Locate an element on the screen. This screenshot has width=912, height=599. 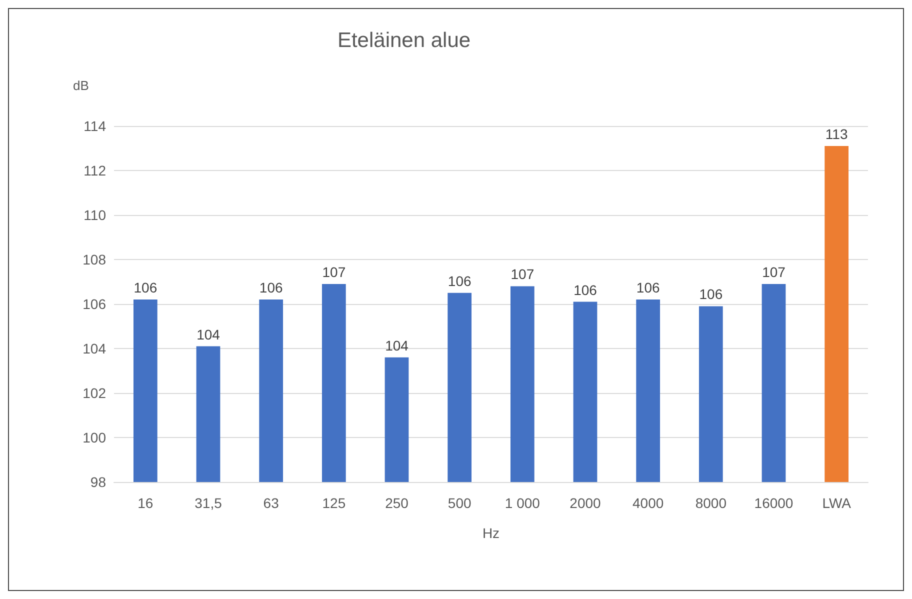
x-tick-label: 31,5 is located at coordinates (208, 503).